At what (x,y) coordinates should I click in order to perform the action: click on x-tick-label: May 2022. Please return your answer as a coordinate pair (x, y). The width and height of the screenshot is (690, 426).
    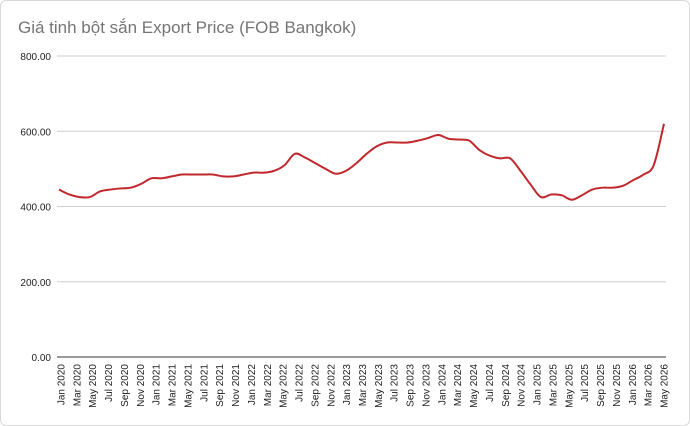
    Looking at the image, I should click on (284, 386).